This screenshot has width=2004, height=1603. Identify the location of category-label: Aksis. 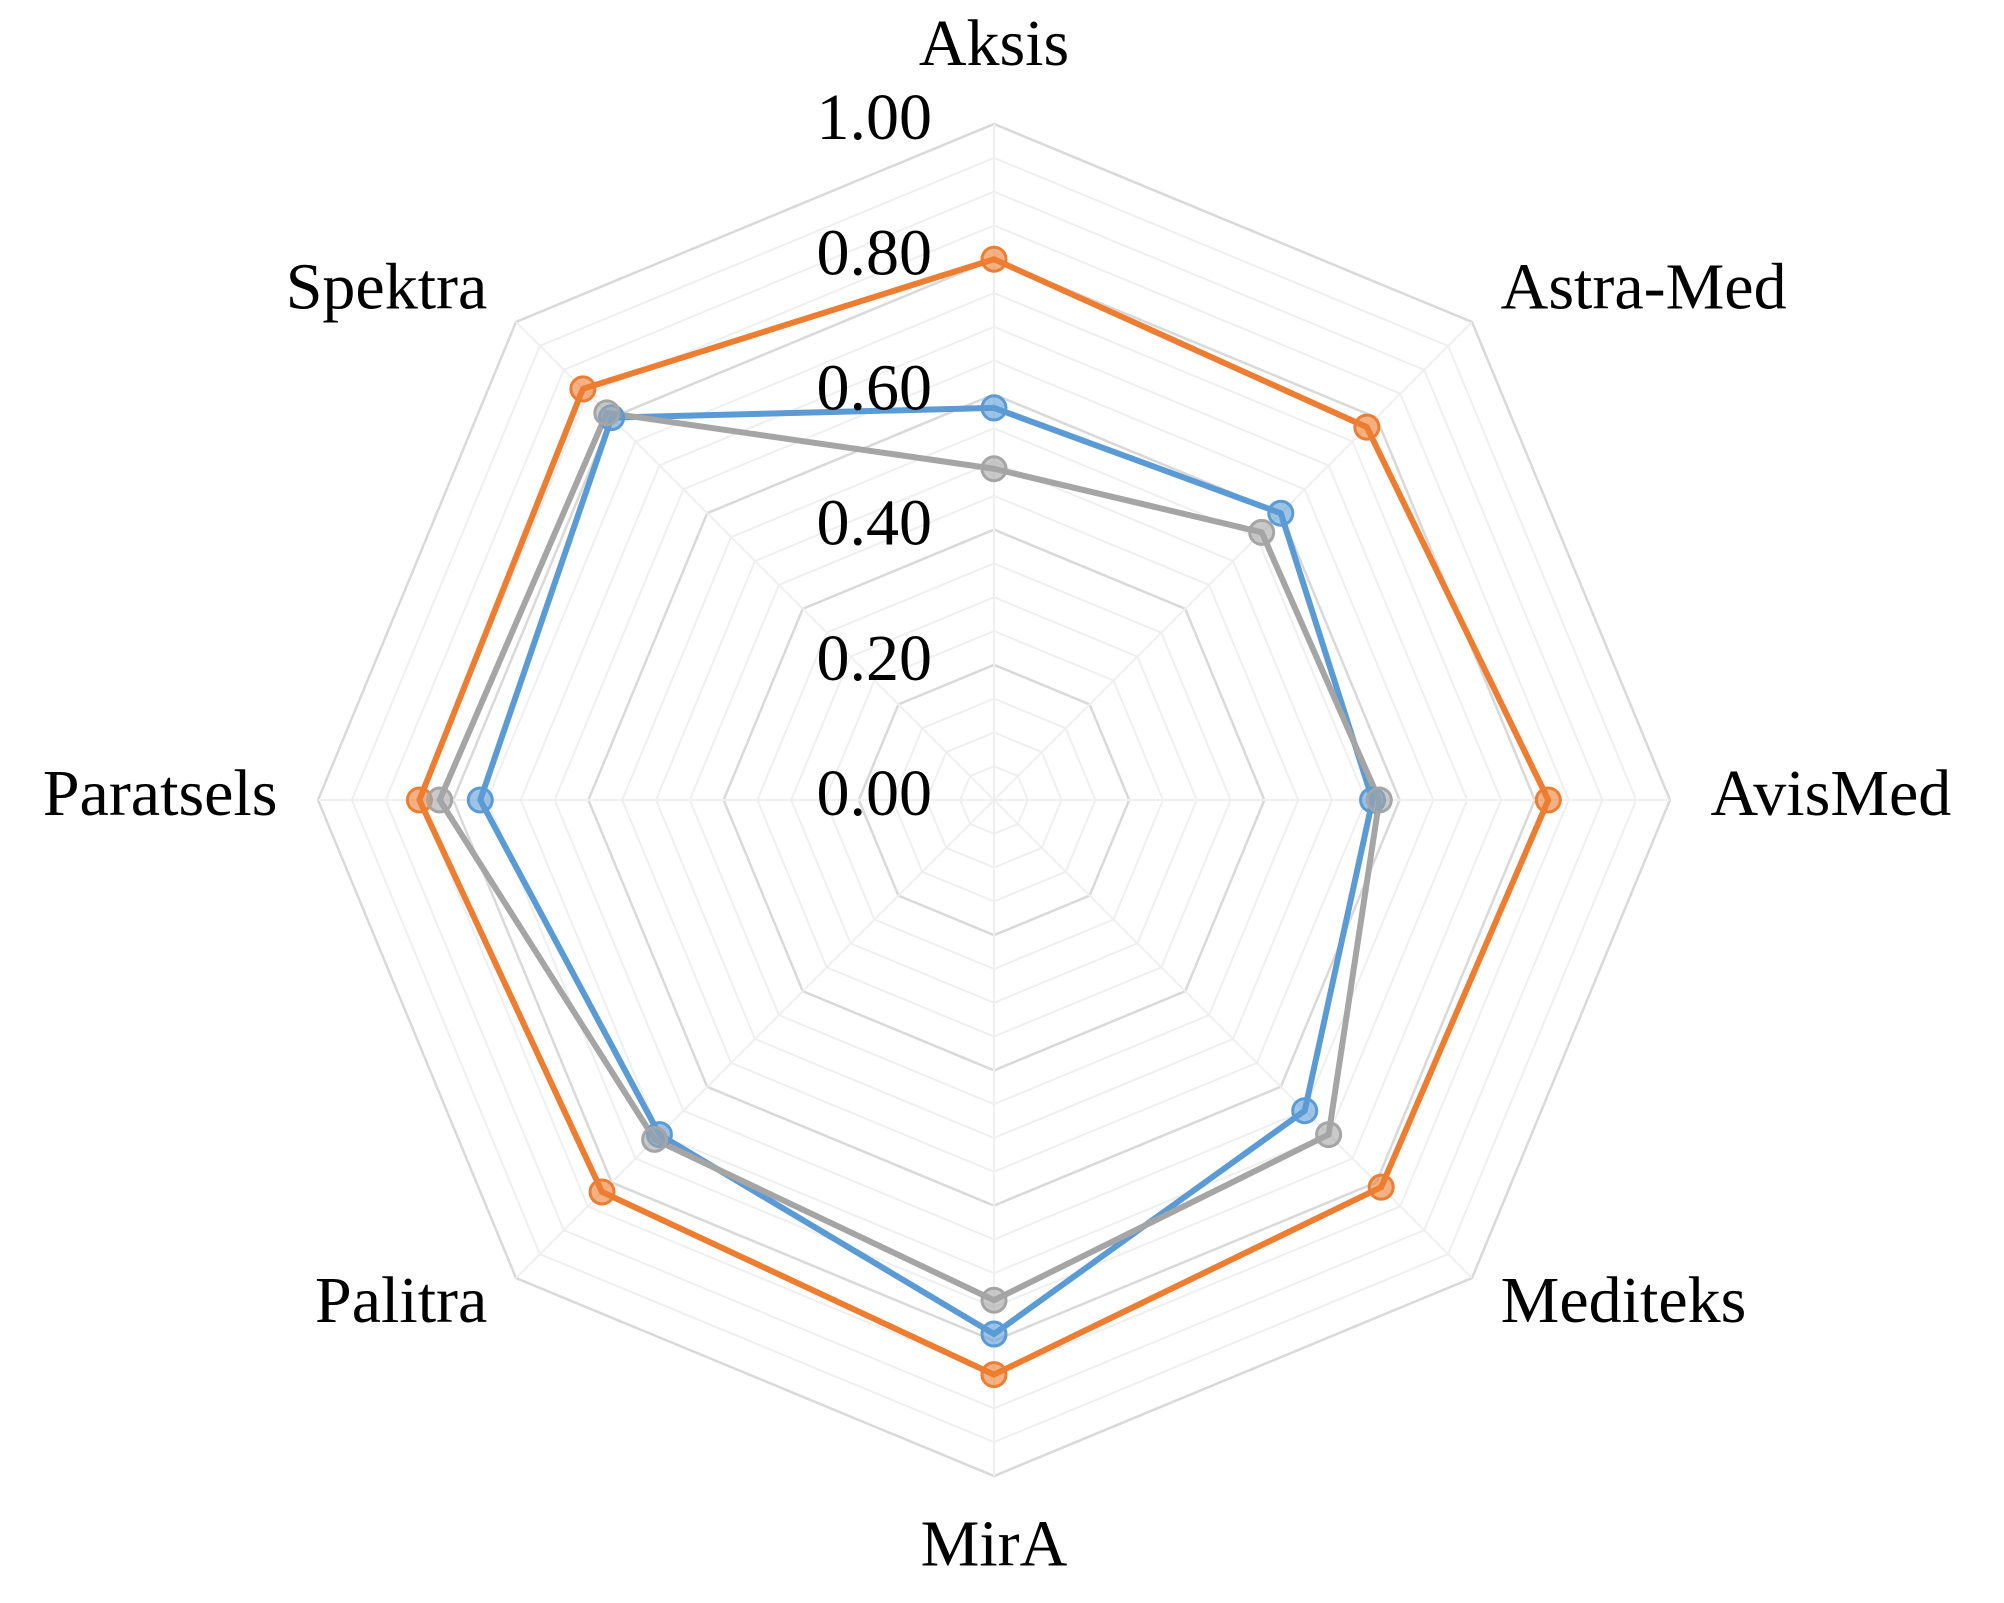
(994, 43).